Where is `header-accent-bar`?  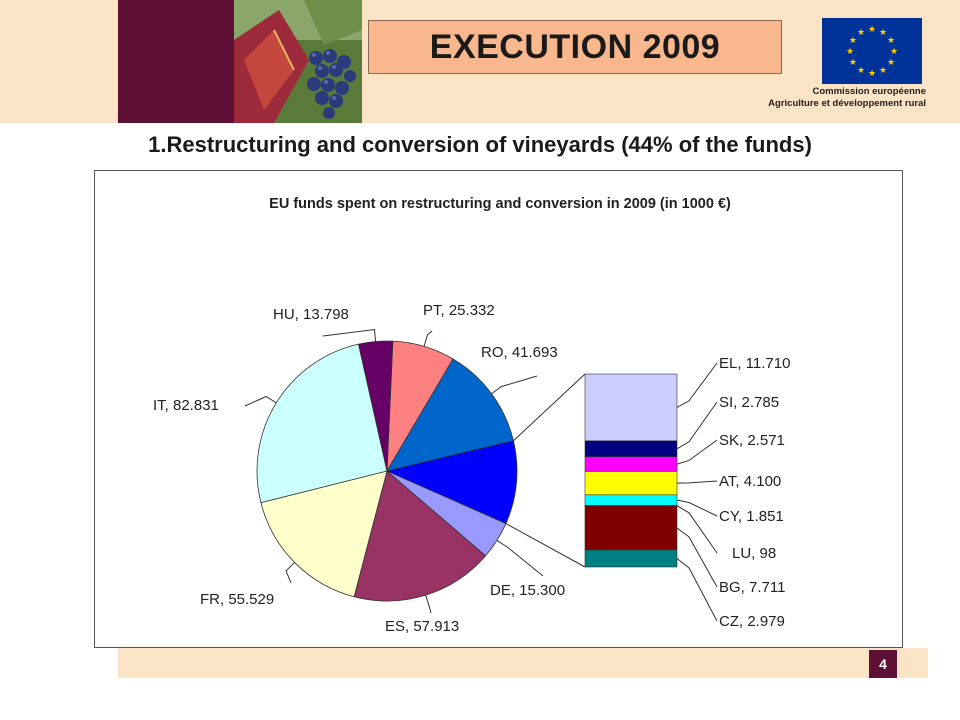 header-accent-bar is located at coordinates (176, 61).